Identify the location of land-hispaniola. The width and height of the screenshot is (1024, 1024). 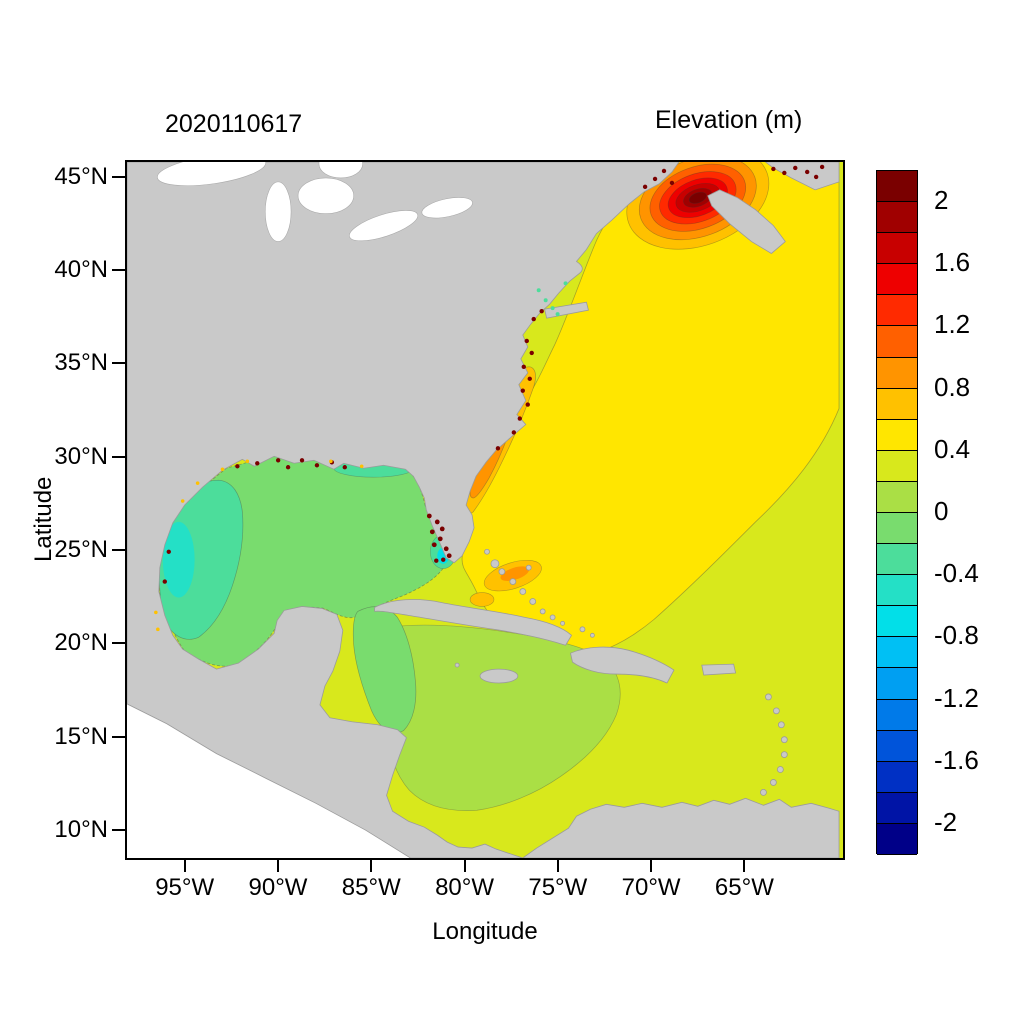
(622, 665).